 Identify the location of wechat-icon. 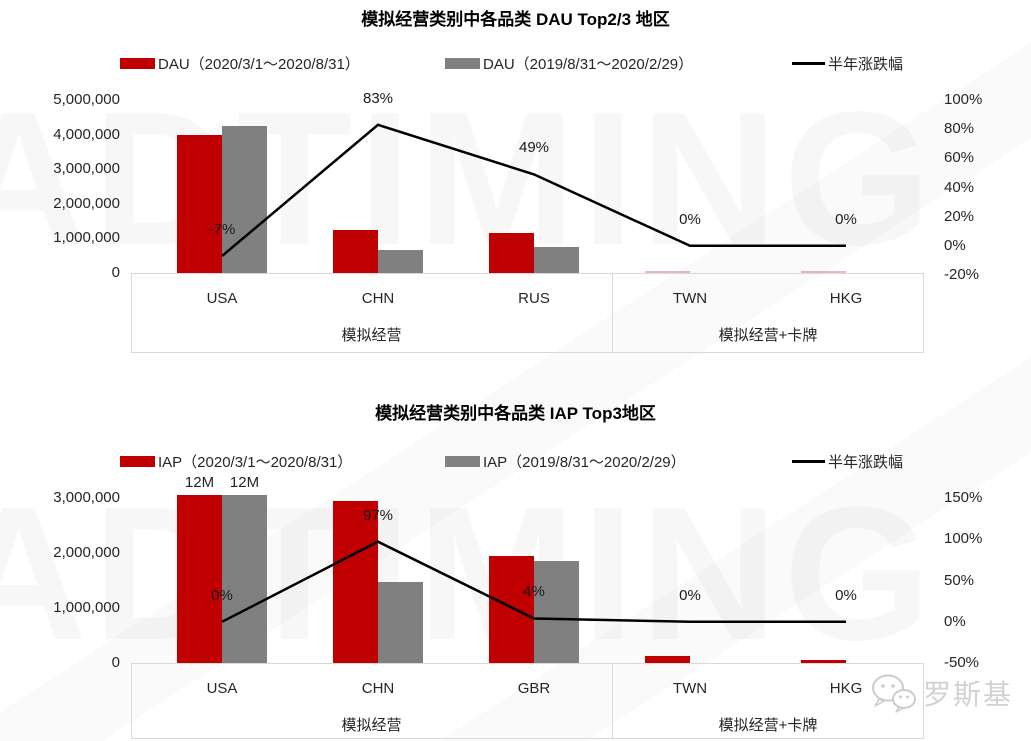
(894, 693).